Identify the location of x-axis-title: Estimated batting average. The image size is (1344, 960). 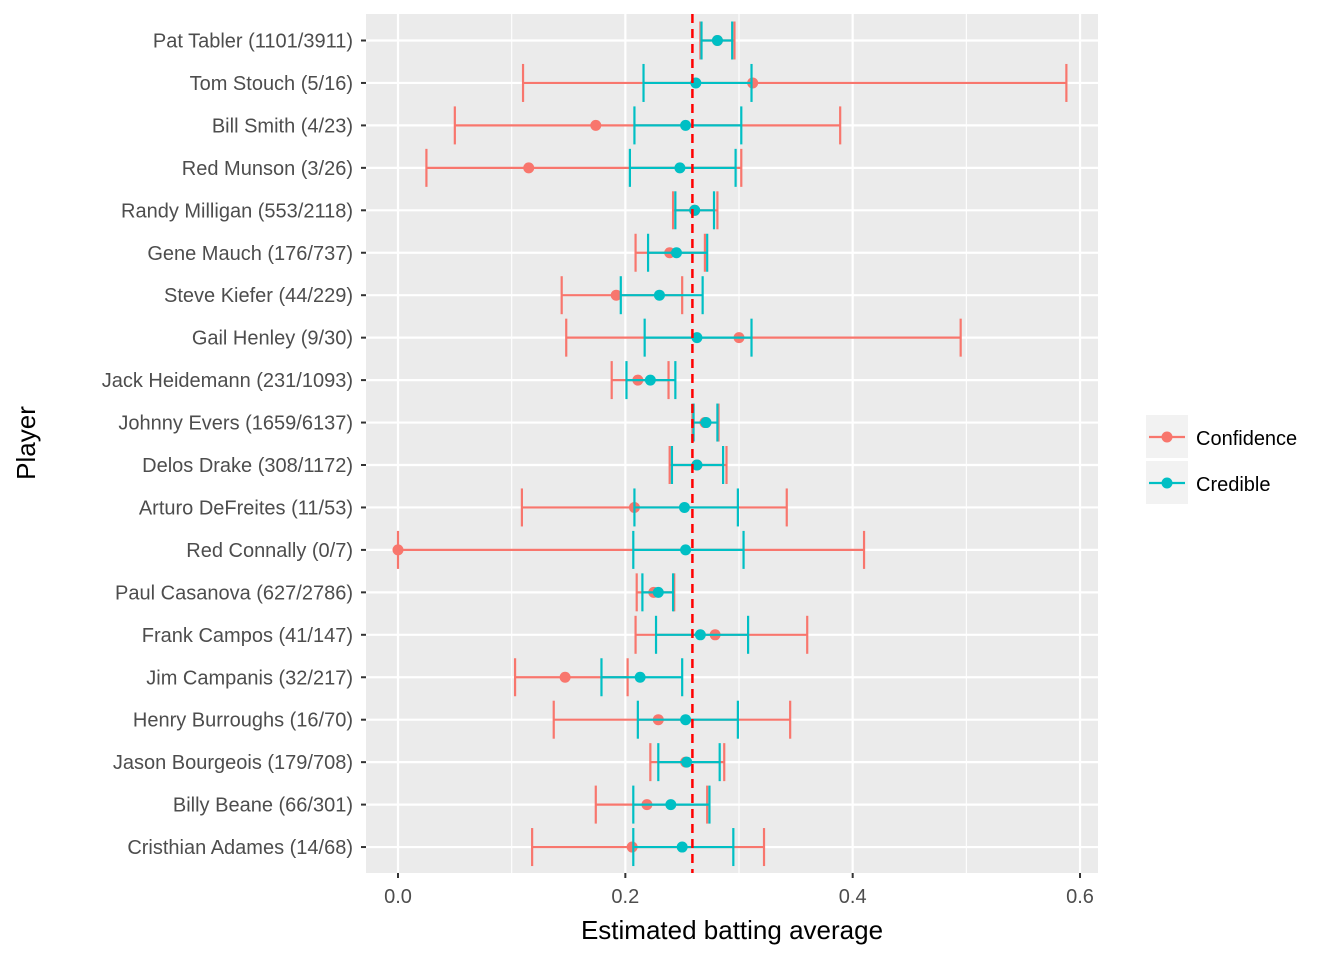
(732, 930).